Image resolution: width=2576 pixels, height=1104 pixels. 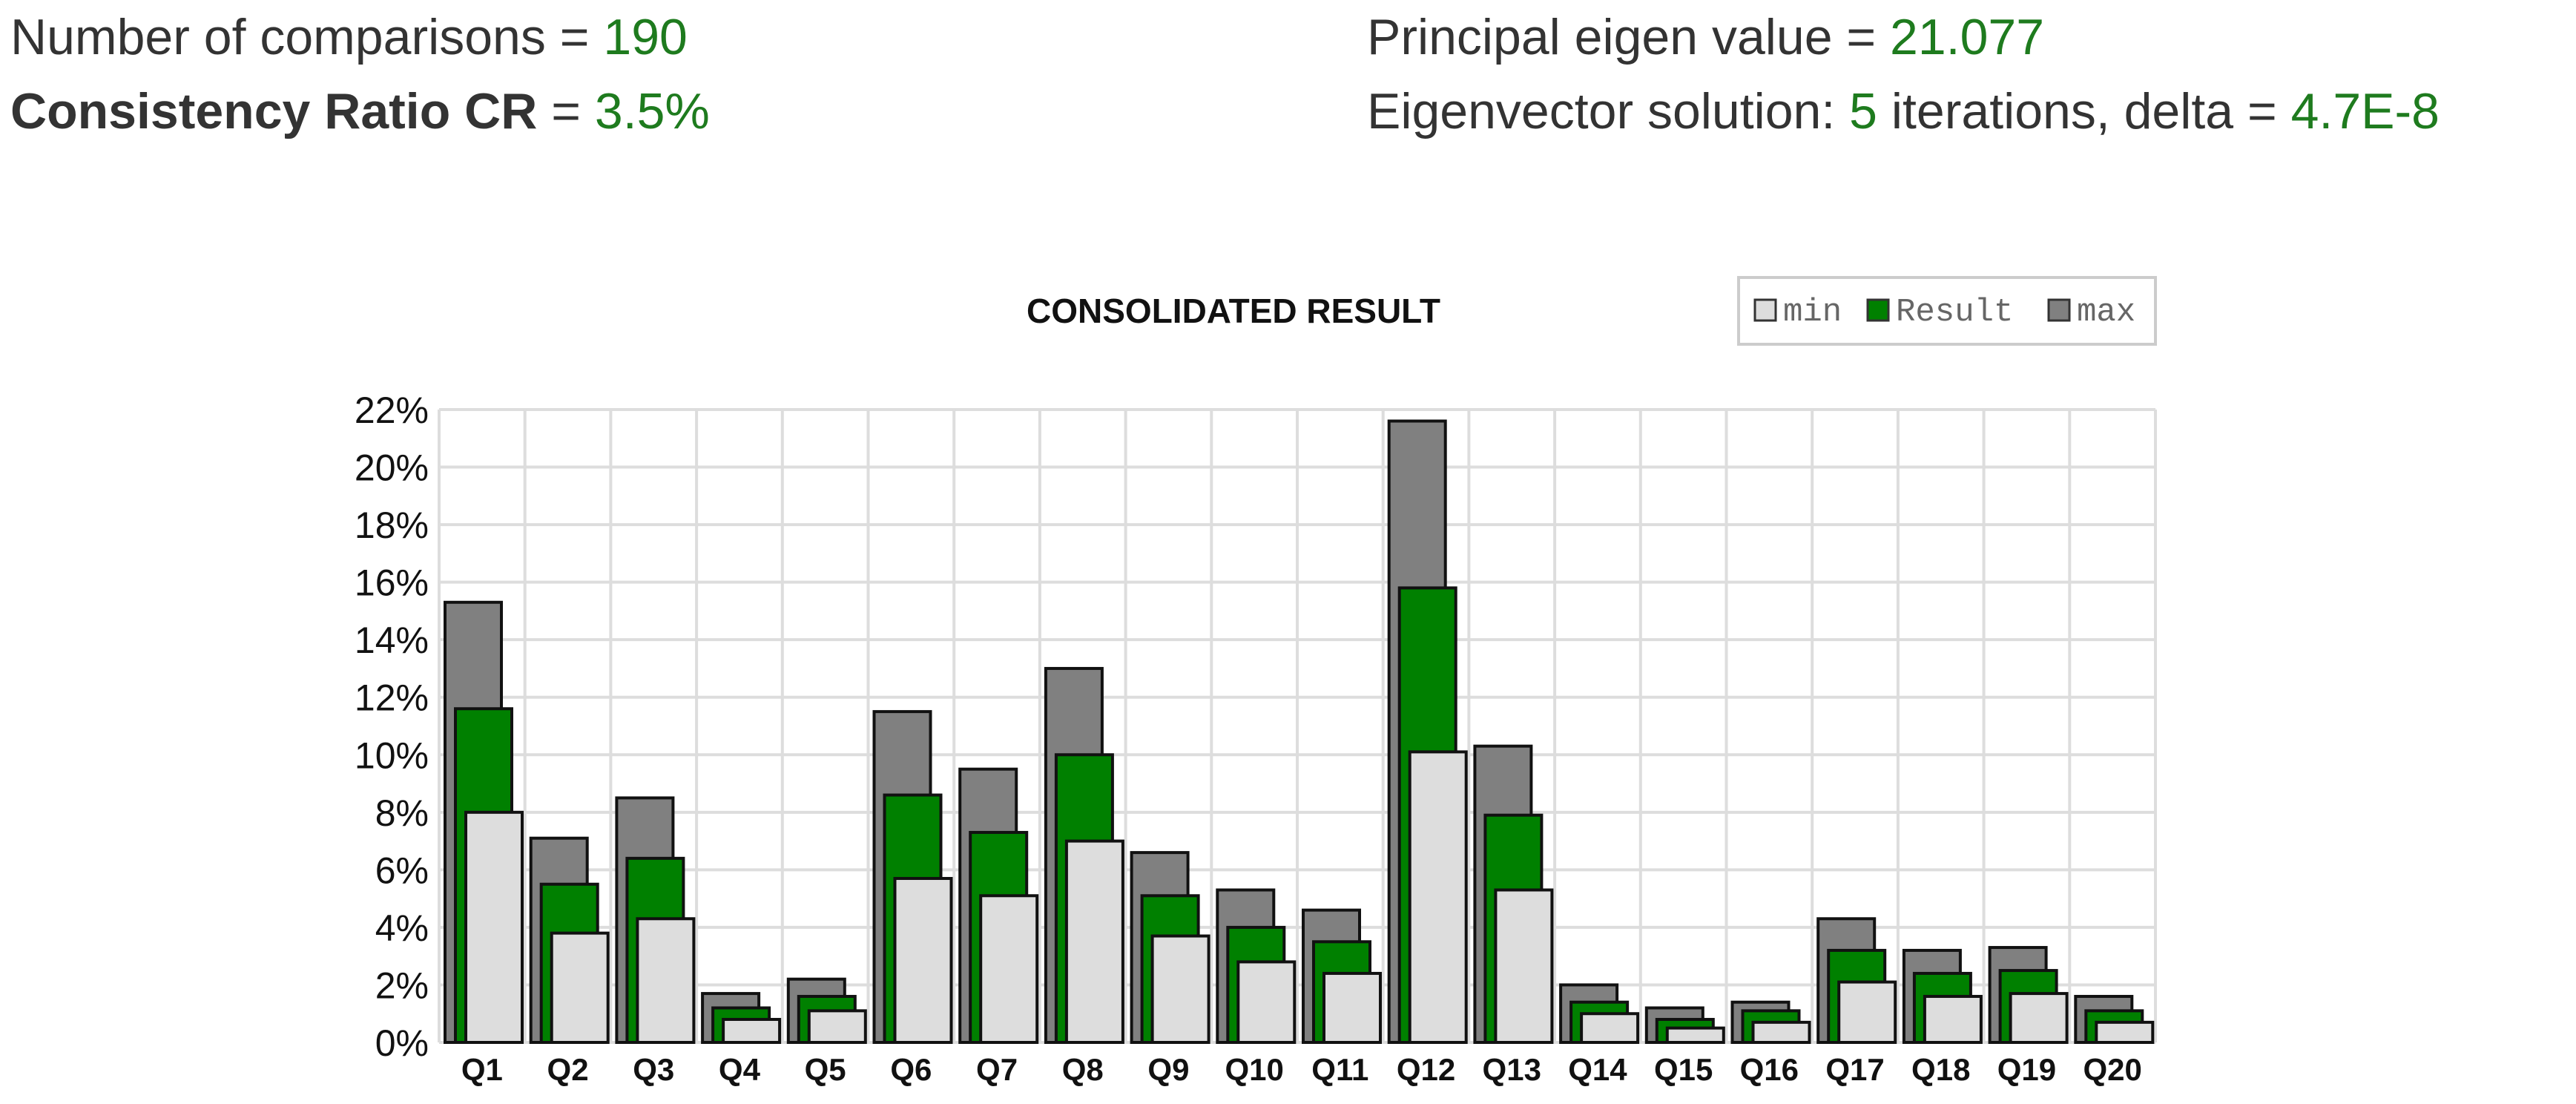 I want to click on eigvec-label: Eigenvector solution:, so click(x=1602, y=111).